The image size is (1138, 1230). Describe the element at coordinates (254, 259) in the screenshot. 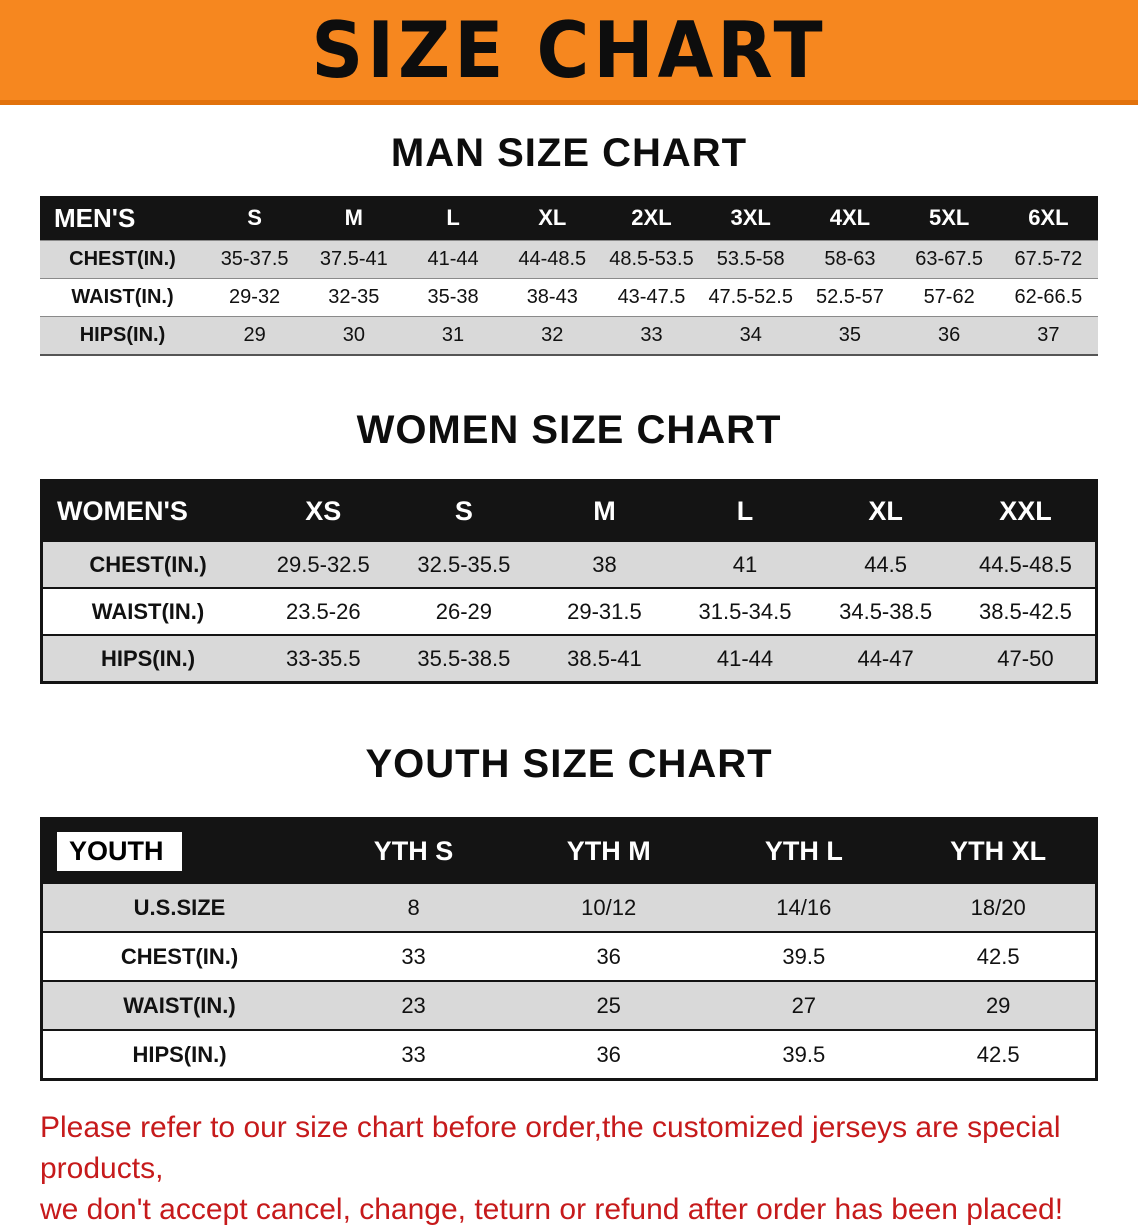

I see `measurement-value: 35-37.5` at that location.